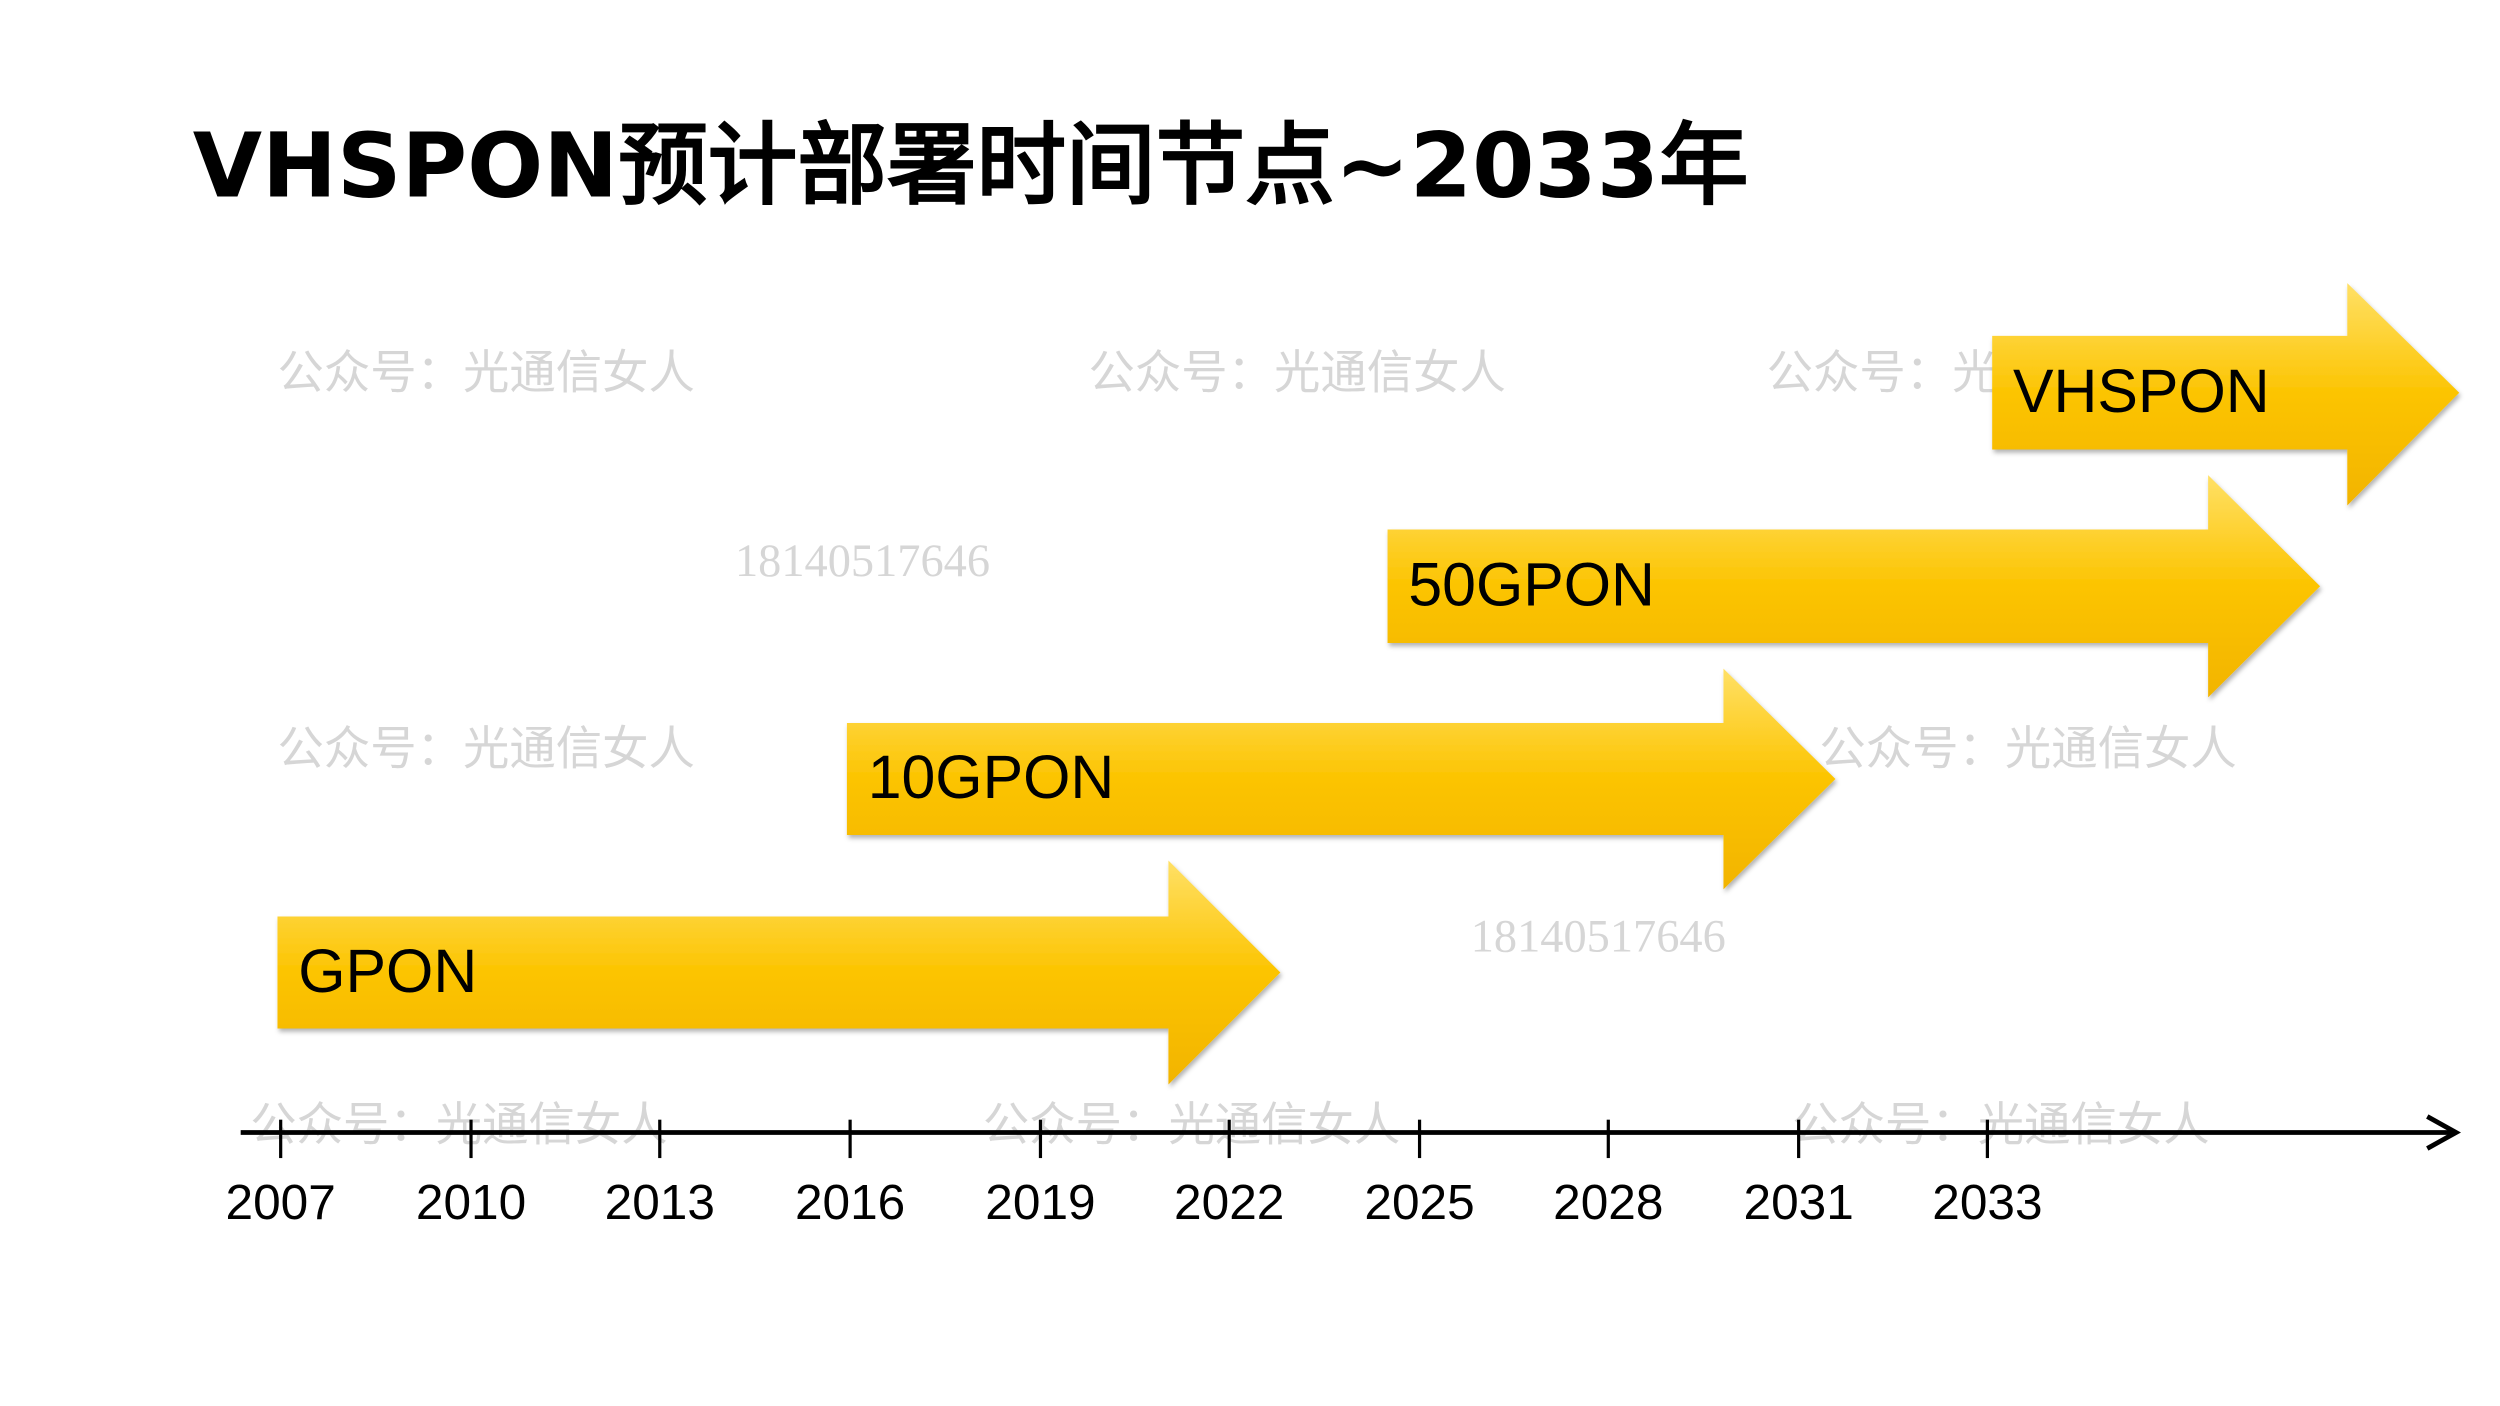 The width and height of the screenshot is (2500, 1406). Describe the element at coordinates (2141, 391) in the screenshot. I see `arrow-label: VHSPON` at that location.